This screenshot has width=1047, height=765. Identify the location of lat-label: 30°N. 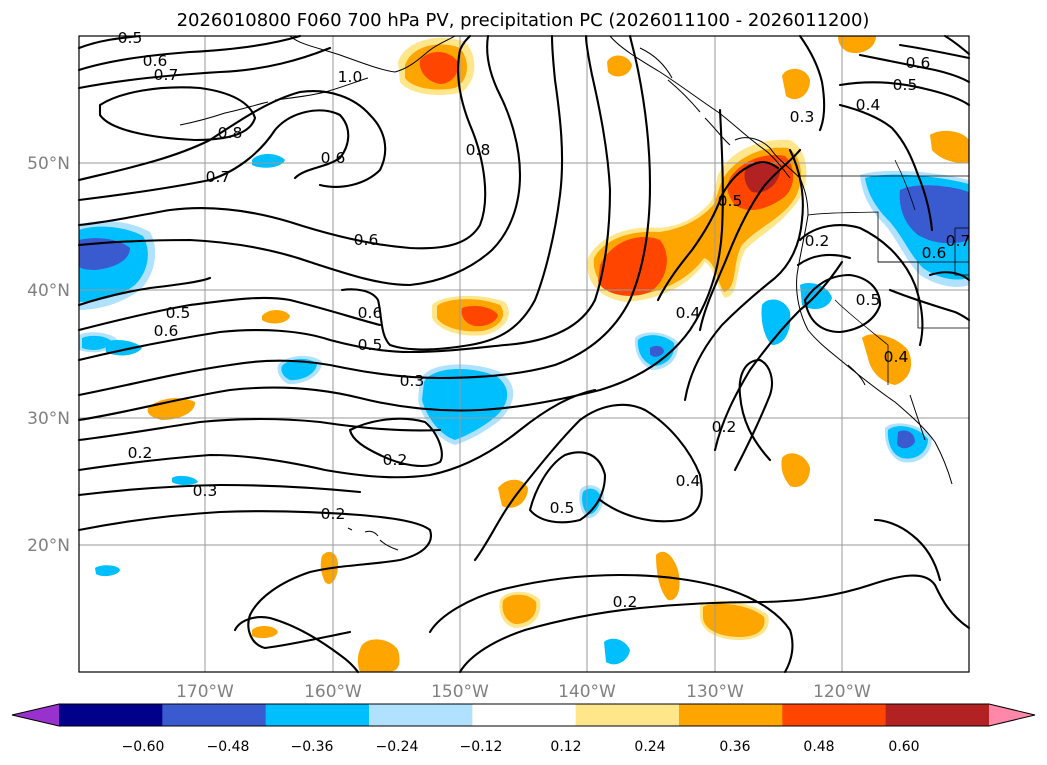
(48, 419).